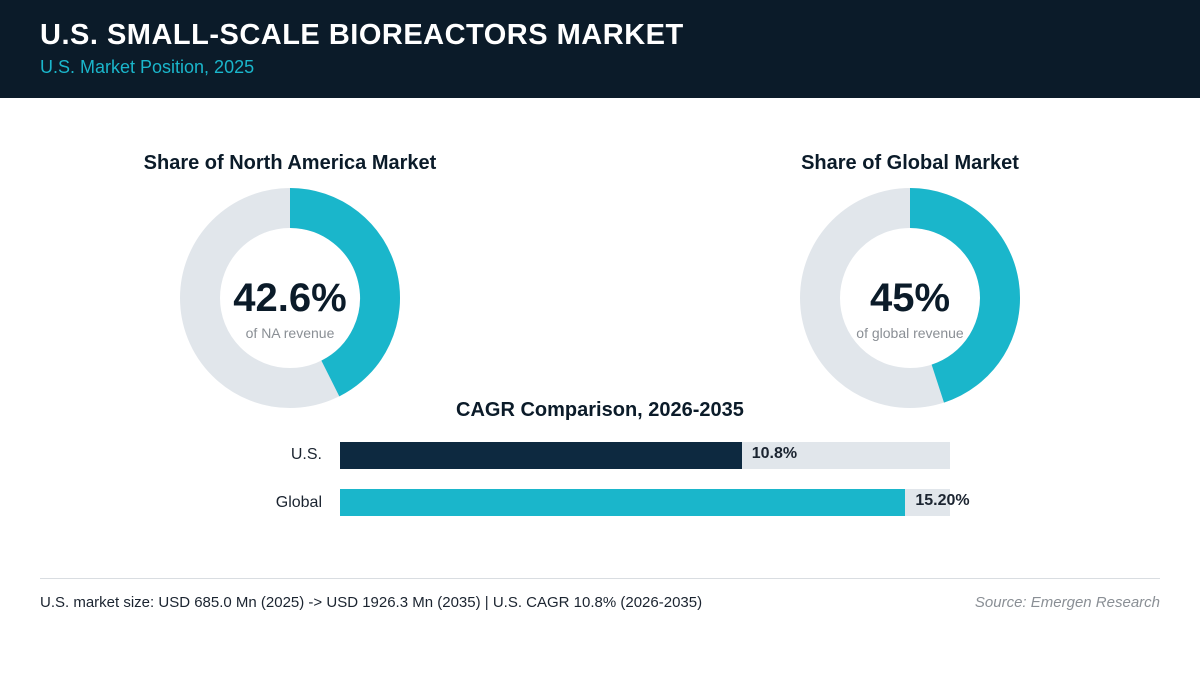 This screenshot has height=675, width=1200. I want to click on na-donut-caption: of NA revenue, so click(290, 333).